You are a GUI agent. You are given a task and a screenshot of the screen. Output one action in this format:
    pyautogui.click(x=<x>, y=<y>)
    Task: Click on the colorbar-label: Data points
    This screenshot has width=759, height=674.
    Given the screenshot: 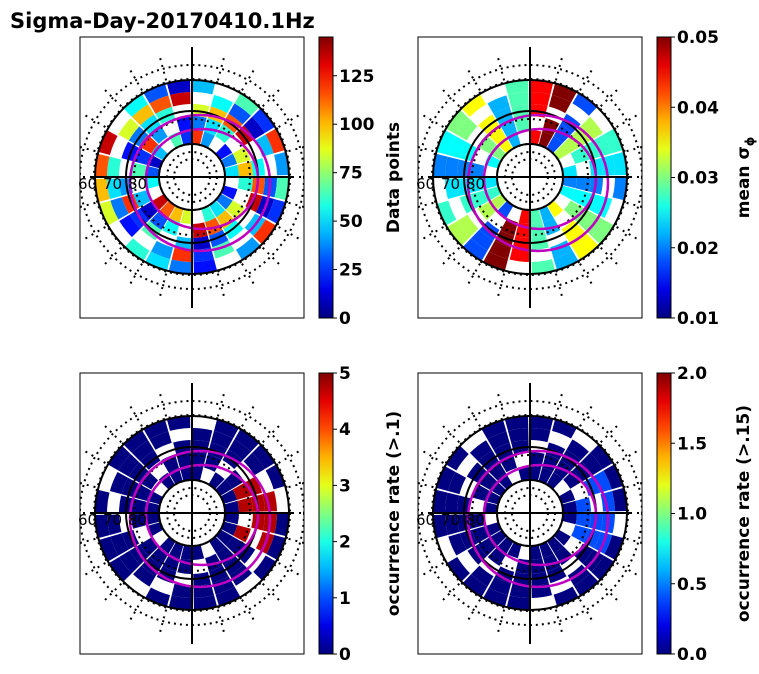 What is the action you would take?
    pyautogui.click(x=394, y=177)
    